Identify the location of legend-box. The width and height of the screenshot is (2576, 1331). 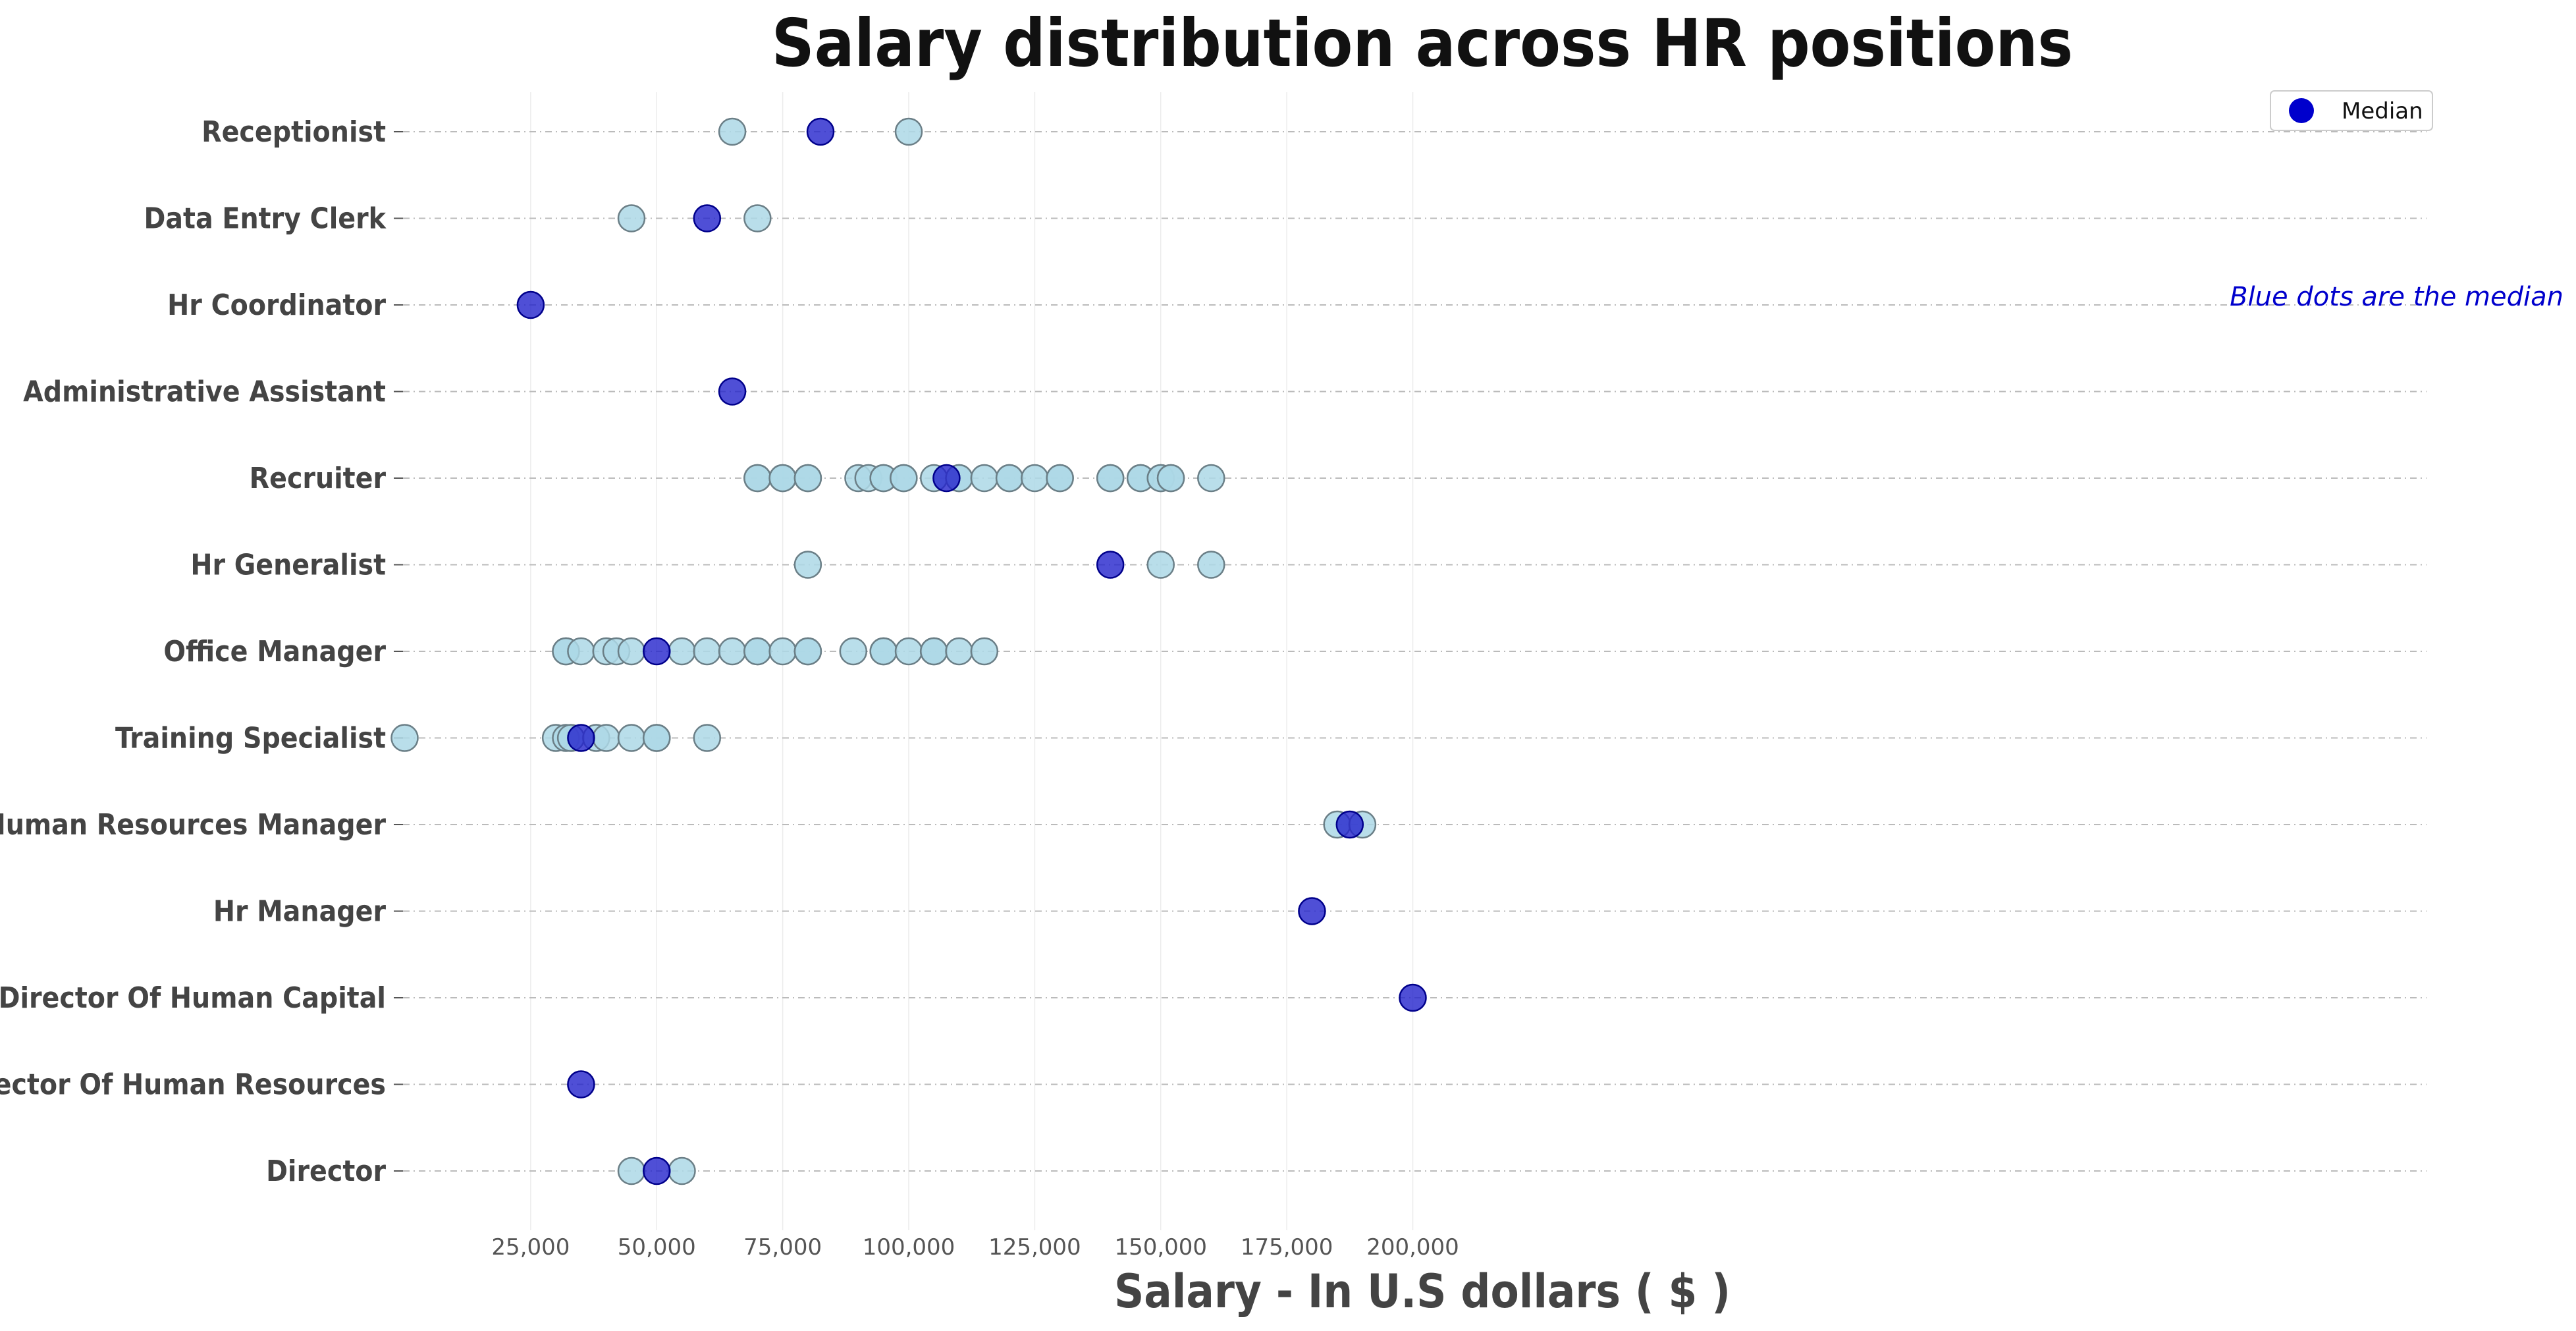
(2351, 110).